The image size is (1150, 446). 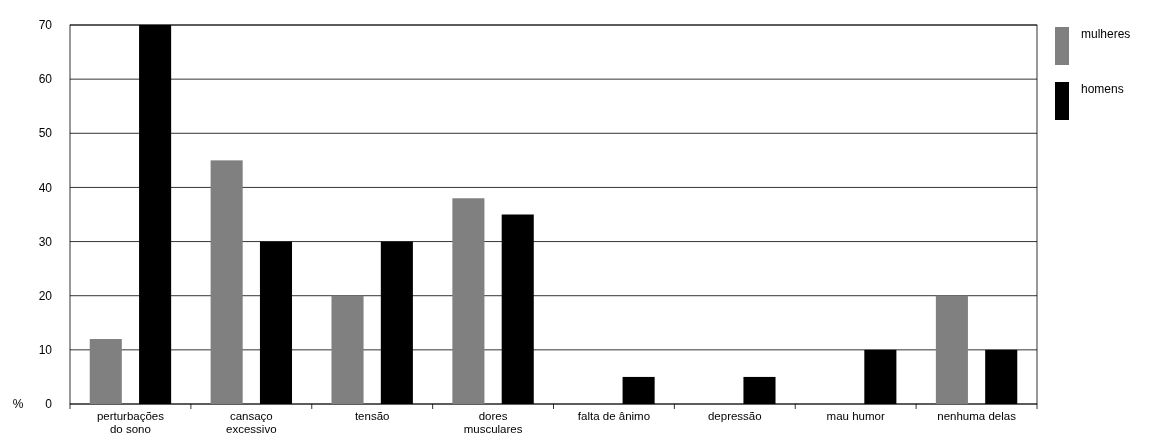 I want to click on x-tick-label: falta de ânimo, so click(x=614, y=416).